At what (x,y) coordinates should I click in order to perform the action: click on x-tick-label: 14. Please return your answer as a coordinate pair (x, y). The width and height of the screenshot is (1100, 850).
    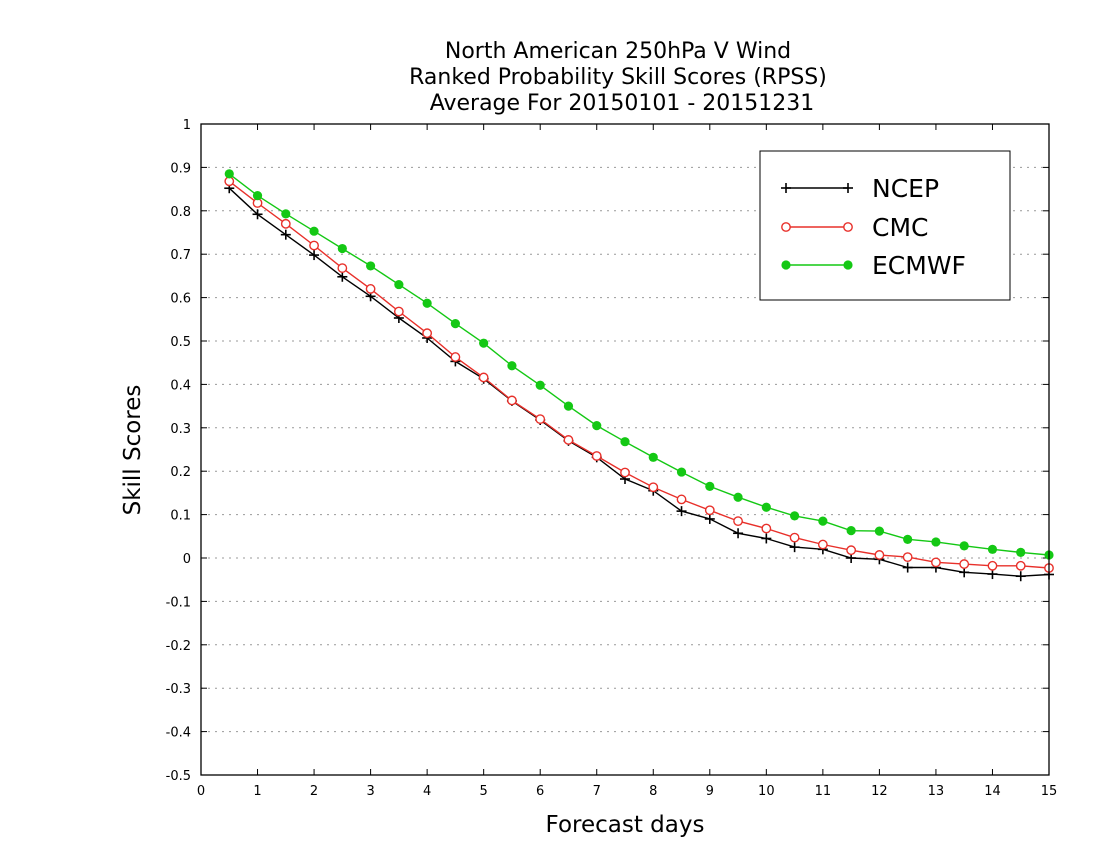
    Looking at the image, I should click on (992, 791).